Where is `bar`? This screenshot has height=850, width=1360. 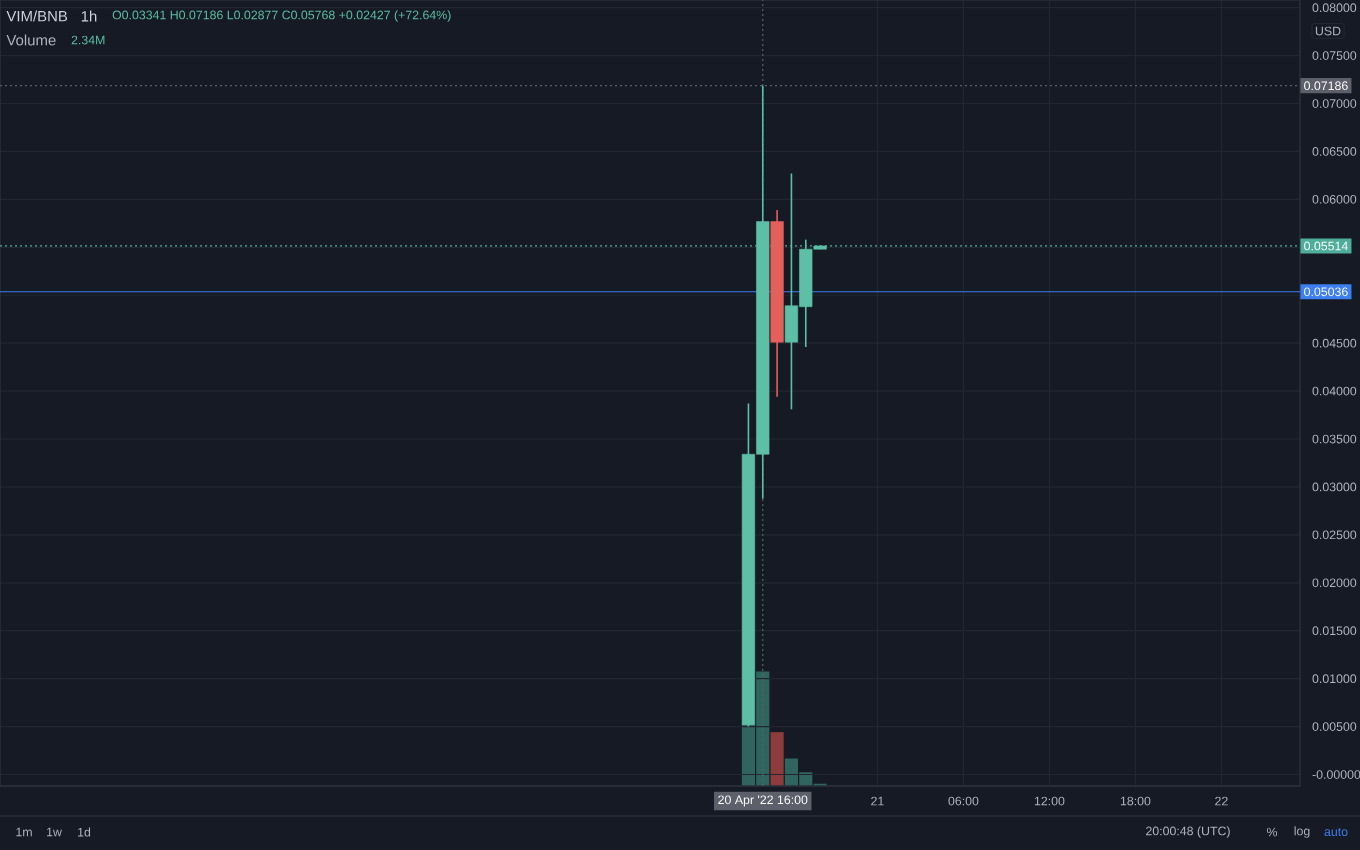
bar is located at coordinates (777, 759).